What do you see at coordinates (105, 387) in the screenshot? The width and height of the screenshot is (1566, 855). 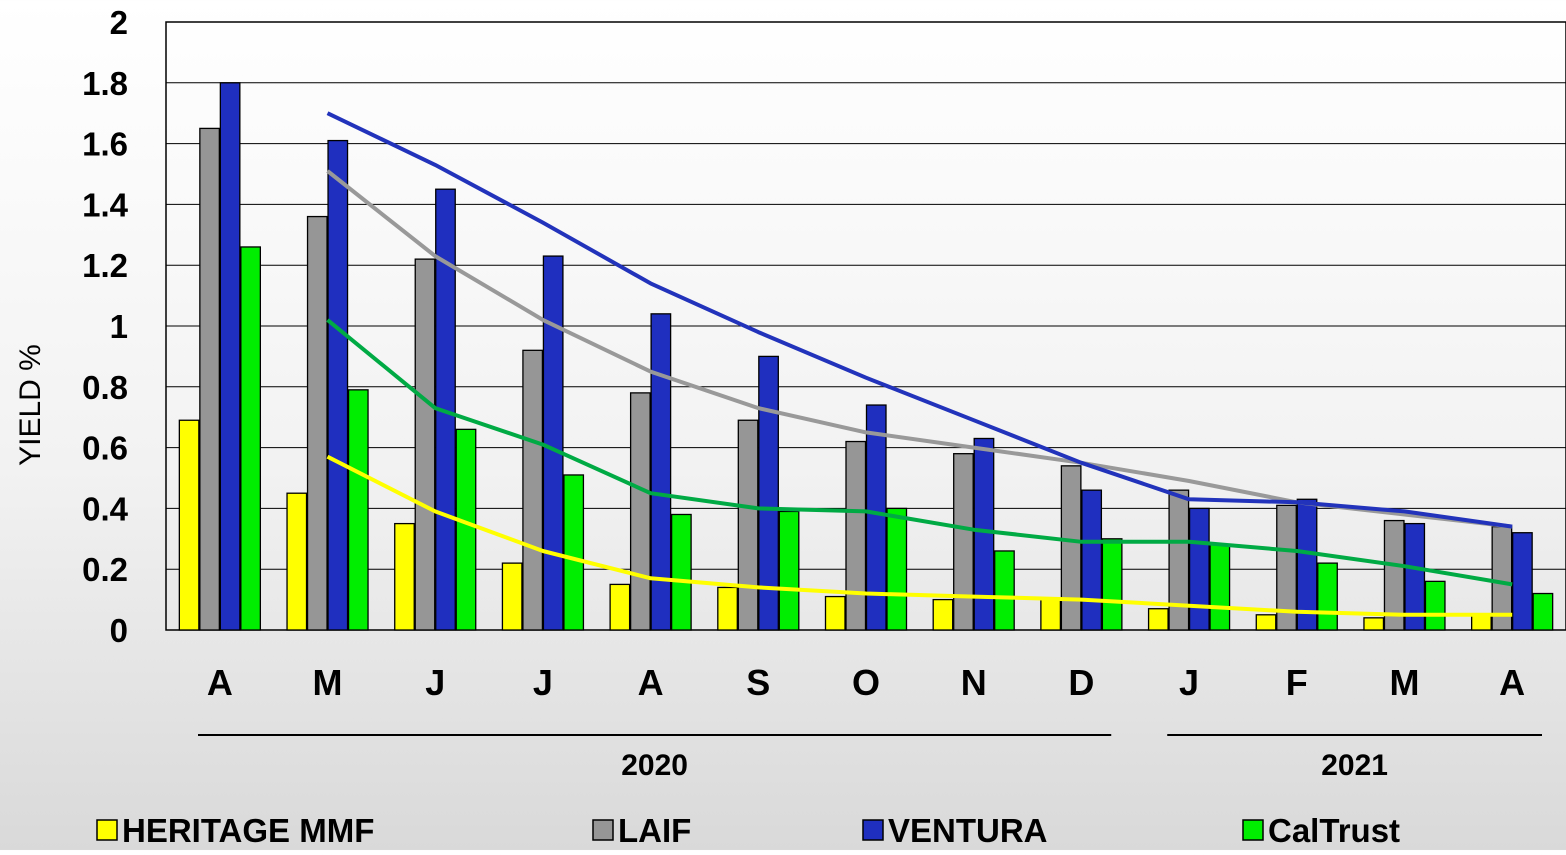 I see `y-tick-label: 0.8` at bounding box center [105, 387].